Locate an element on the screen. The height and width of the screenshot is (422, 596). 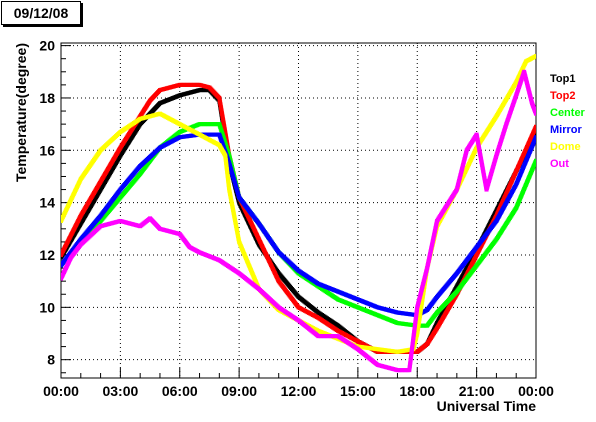
legend-label-center: Center is located at coordinates (568, 113).